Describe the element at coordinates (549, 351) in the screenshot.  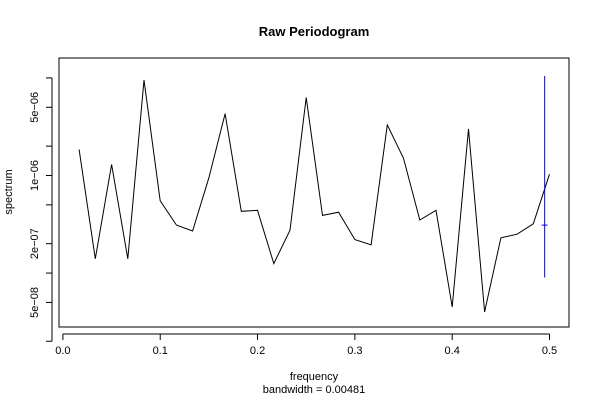
I see `x-tick-label: 0.5` at that location.